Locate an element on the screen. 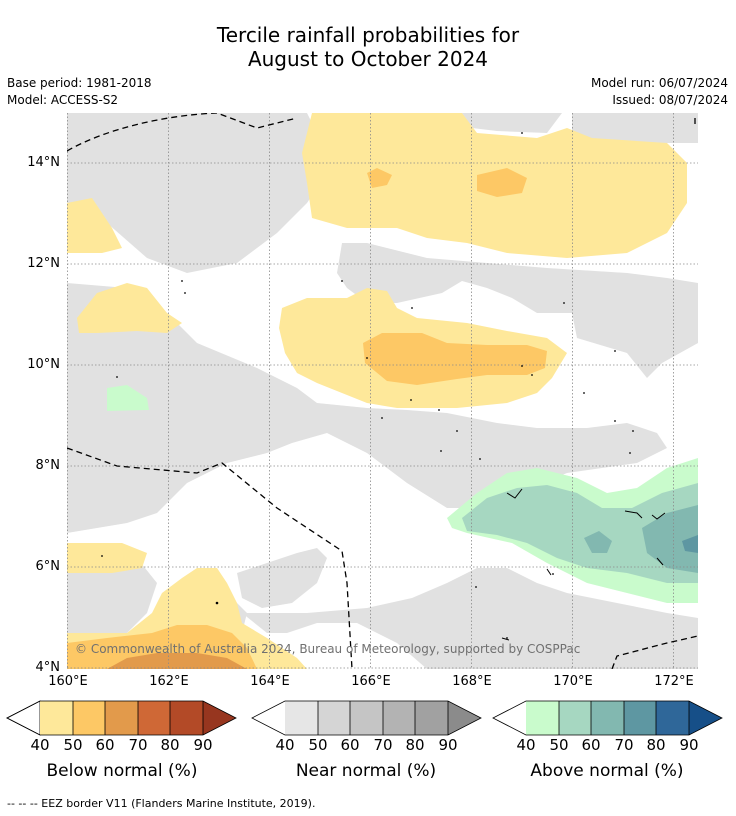  above-label-90: 90 is located at coordinates (689, 745).